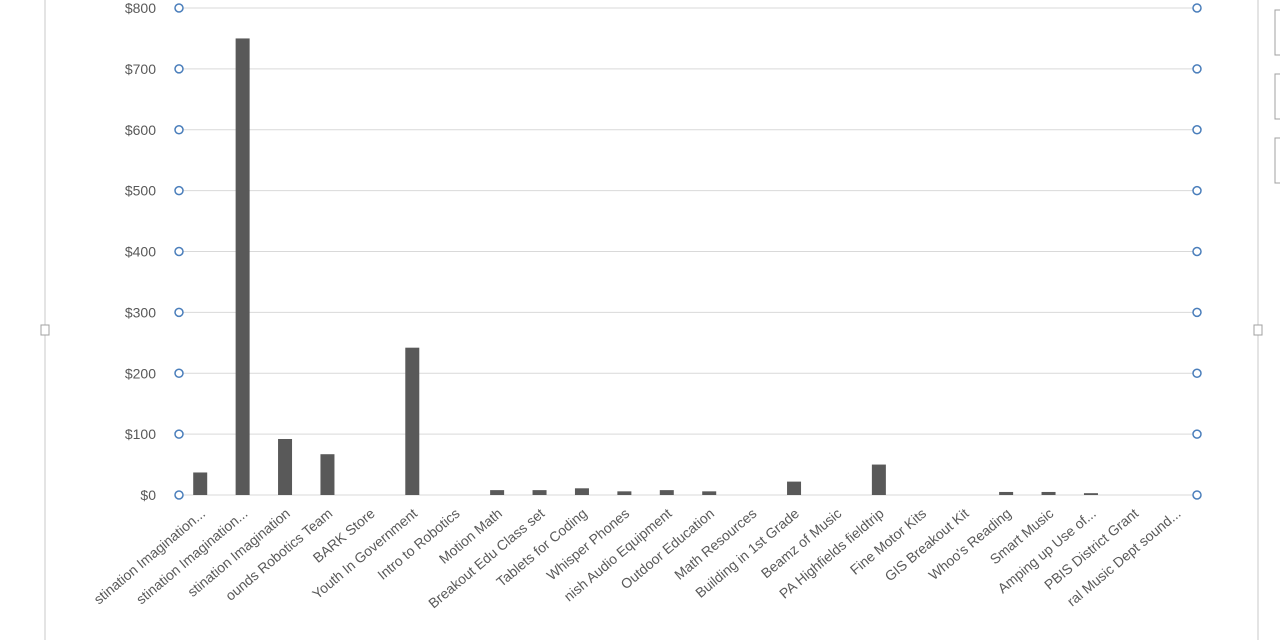 This screenshot has height=640, width=1280. What do you see at coordinates (140, 69) in the screenshot?
I see `y-tick-label: $700` at bounding box center [140, 69].